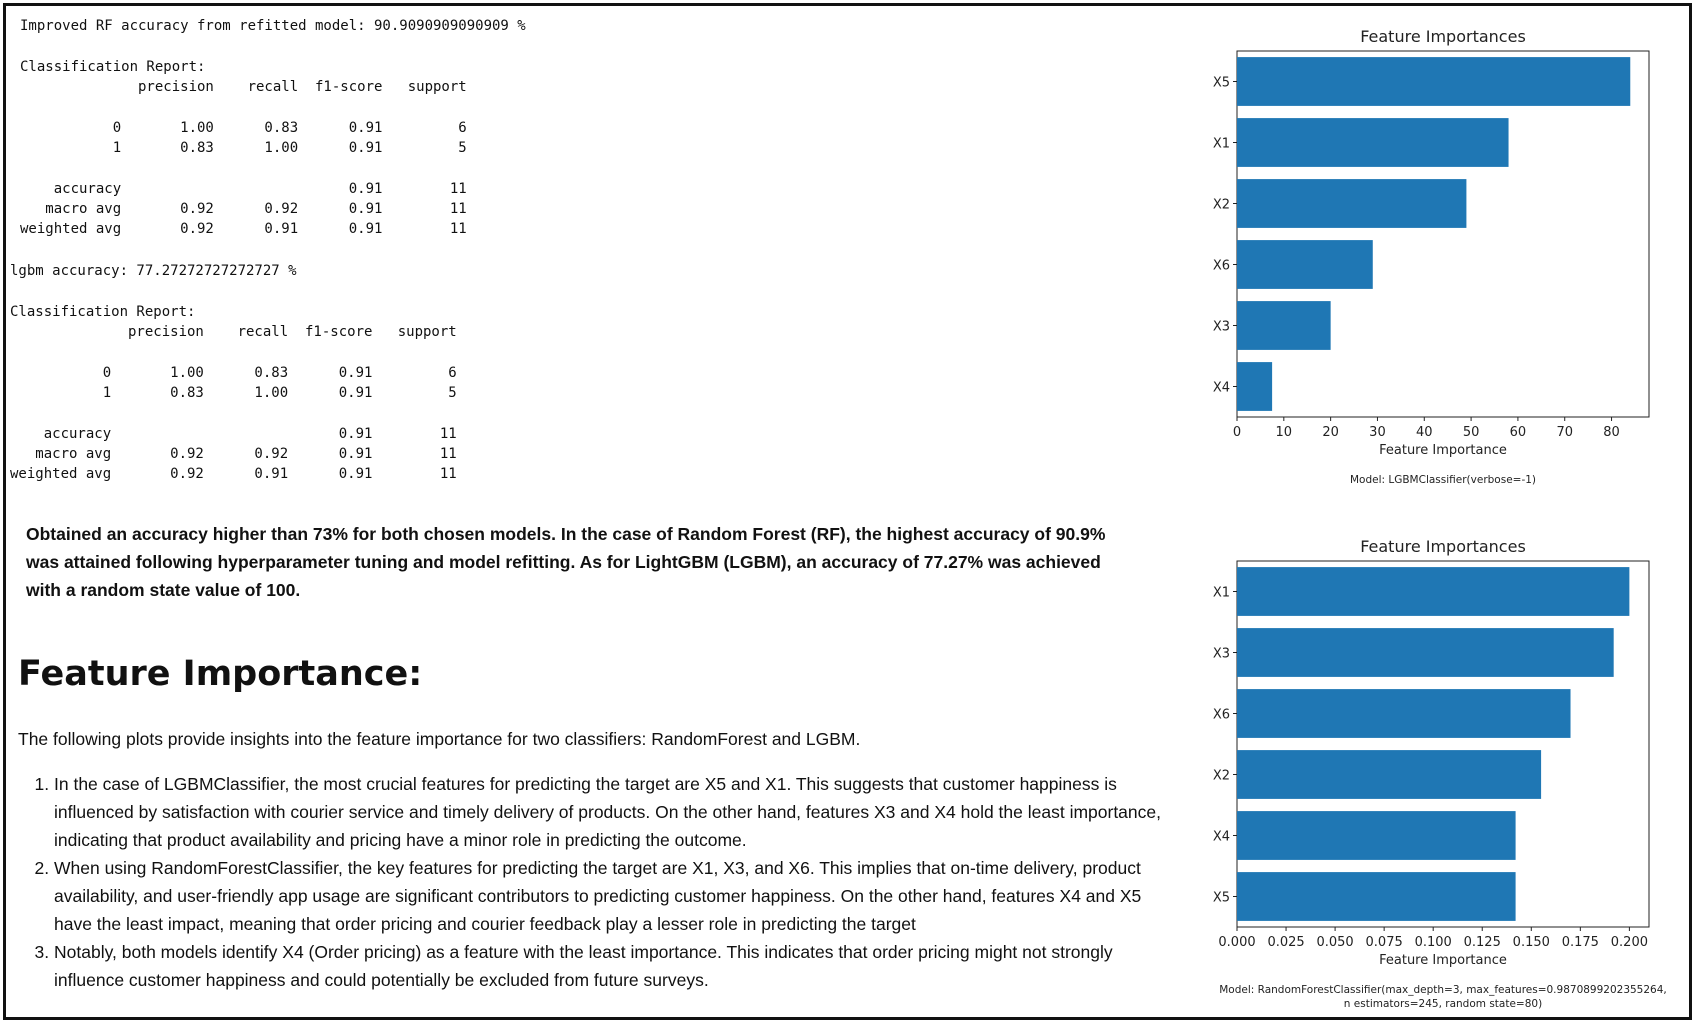 The image size is (1699, 1026). I want to click on model-caption: Model: LGBMClassifier(verbose=-1), so click(1443, 480).